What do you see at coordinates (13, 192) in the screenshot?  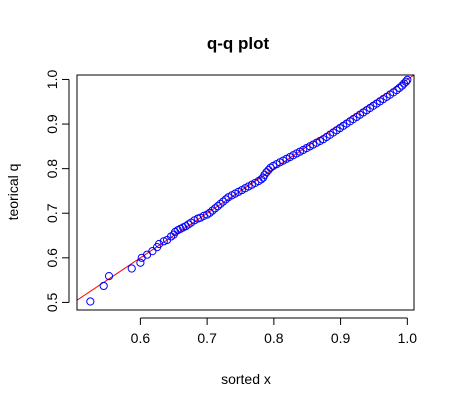 I see `y-axis-label: teorical q` at bounding box center [13, 192].